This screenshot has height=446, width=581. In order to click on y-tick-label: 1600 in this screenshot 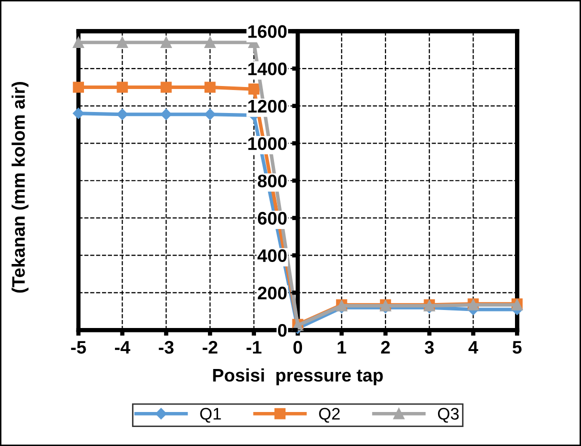, I will do `click(267, 31)`.